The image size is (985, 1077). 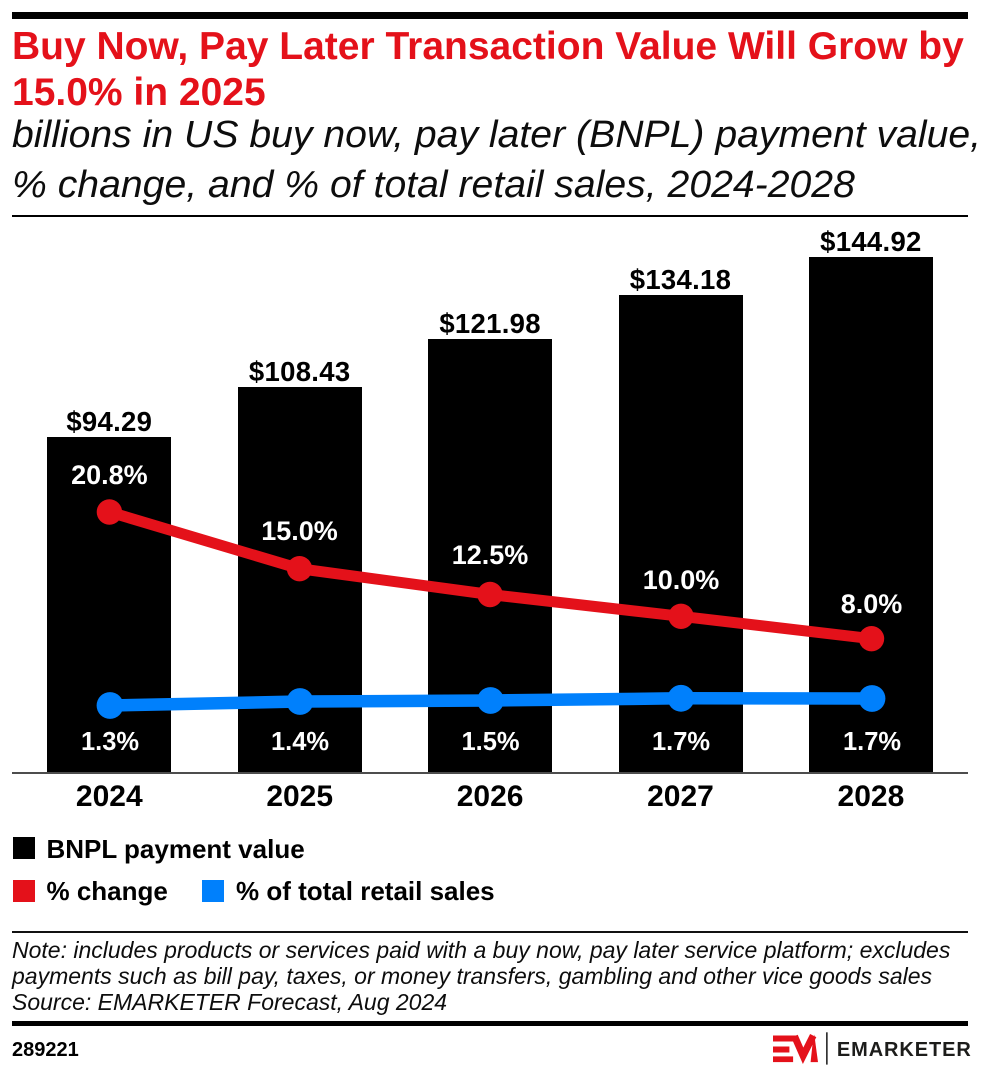 What do you see at coordinates (903, 1050) in the screenshot?
I see `svg-text: EMARKETER` at bounding box center [903, 1050].